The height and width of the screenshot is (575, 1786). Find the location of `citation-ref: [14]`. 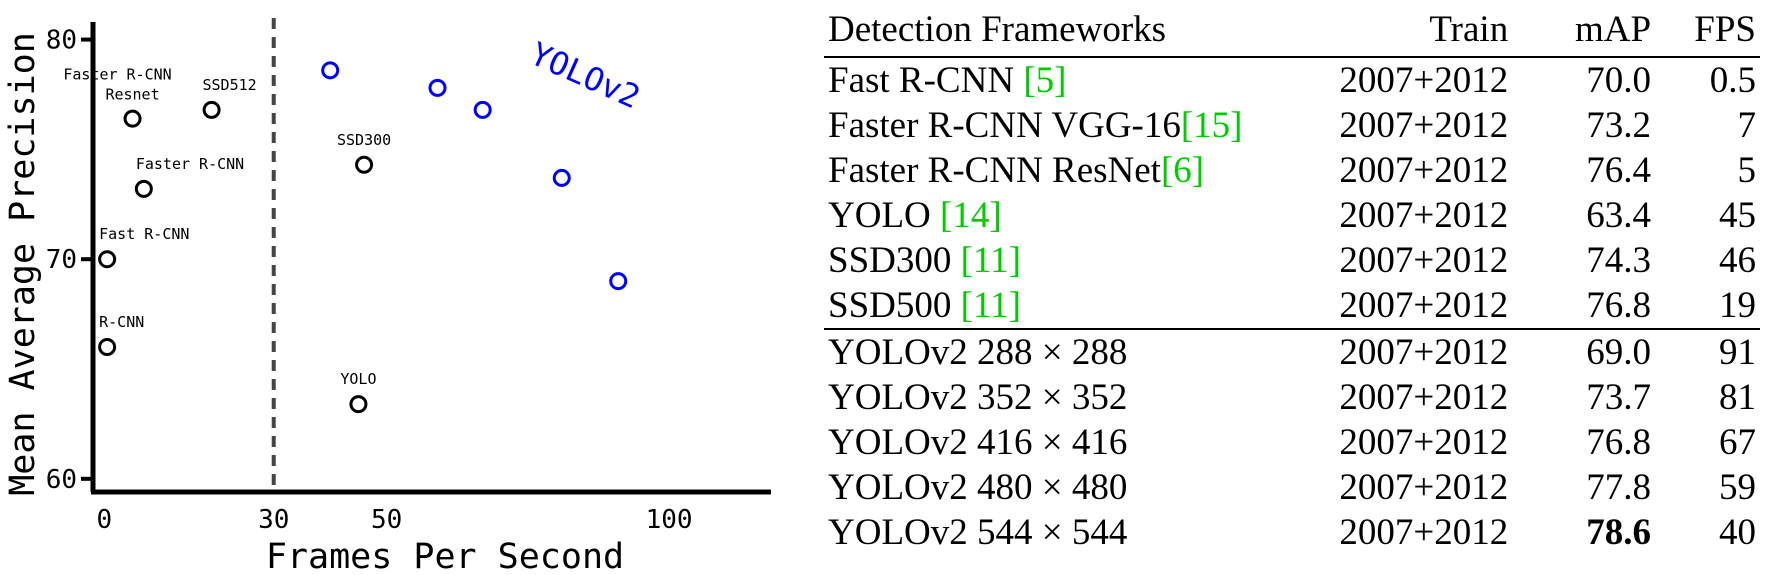

citation-ref: [14] is located at coordinates (971, 215).